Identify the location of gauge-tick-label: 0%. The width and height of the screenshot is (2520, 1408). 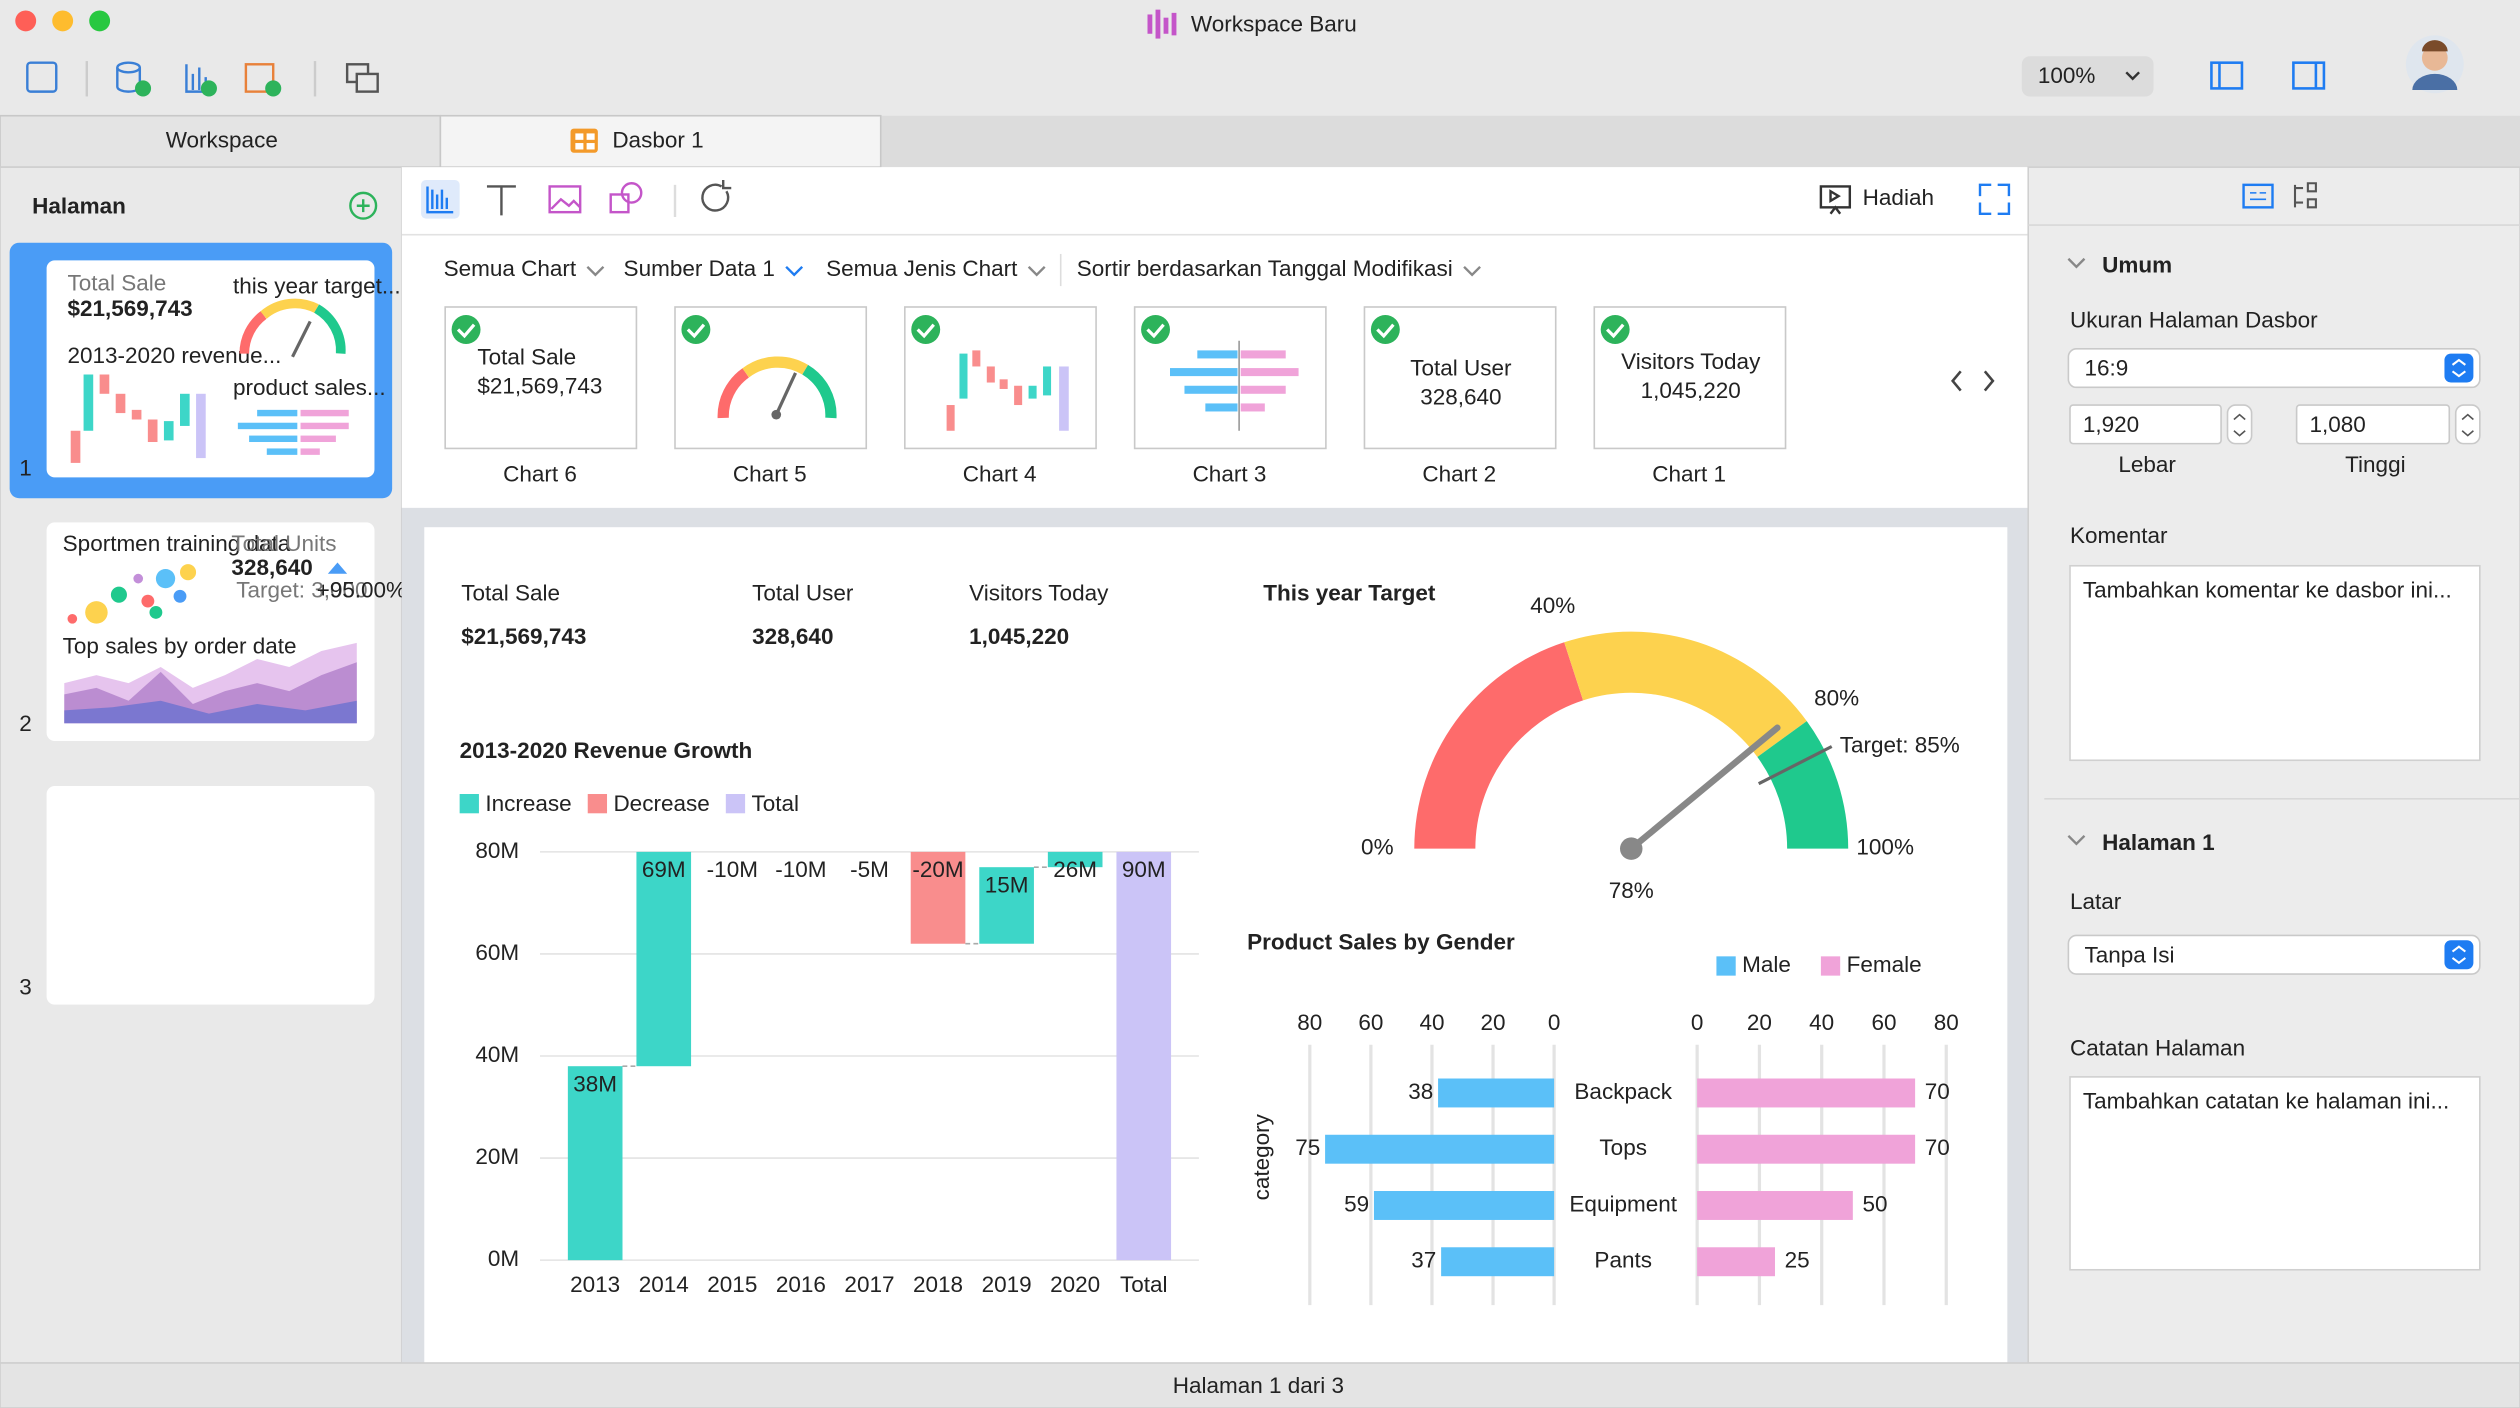
(1377, 847).